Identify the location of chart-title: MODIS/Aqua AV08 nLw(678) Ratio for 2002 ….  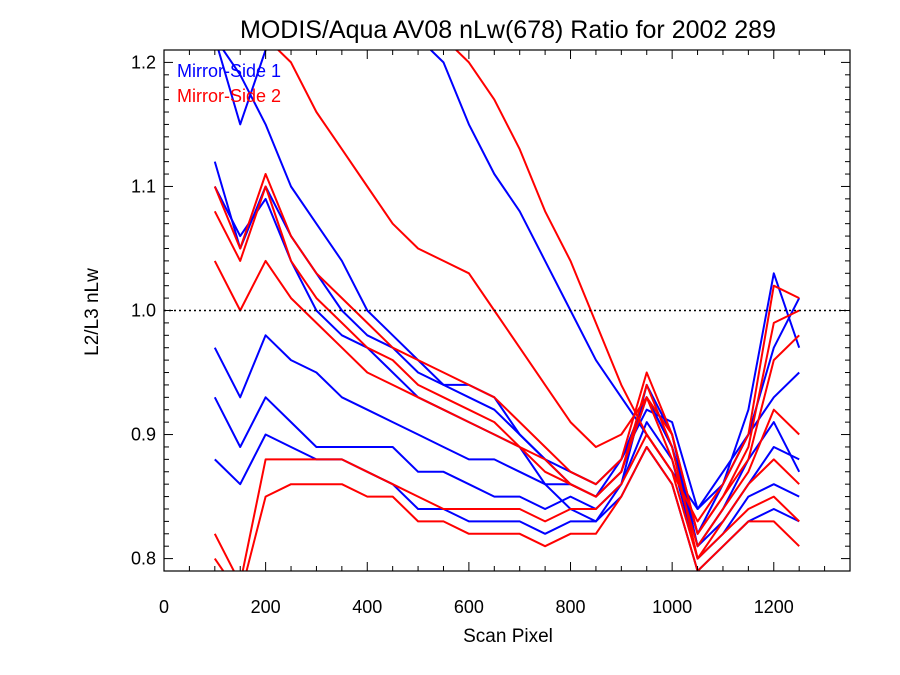
(508, 30).